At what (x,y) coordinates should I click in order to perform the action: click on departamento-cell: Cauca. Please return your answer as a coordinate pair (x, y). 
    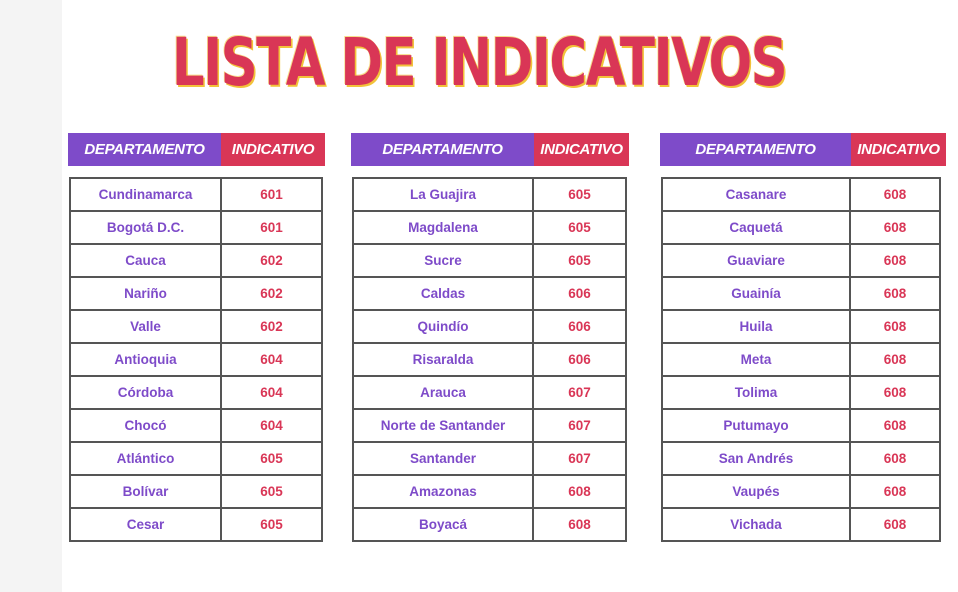
    Looking at the image, I should click on (145, 260).